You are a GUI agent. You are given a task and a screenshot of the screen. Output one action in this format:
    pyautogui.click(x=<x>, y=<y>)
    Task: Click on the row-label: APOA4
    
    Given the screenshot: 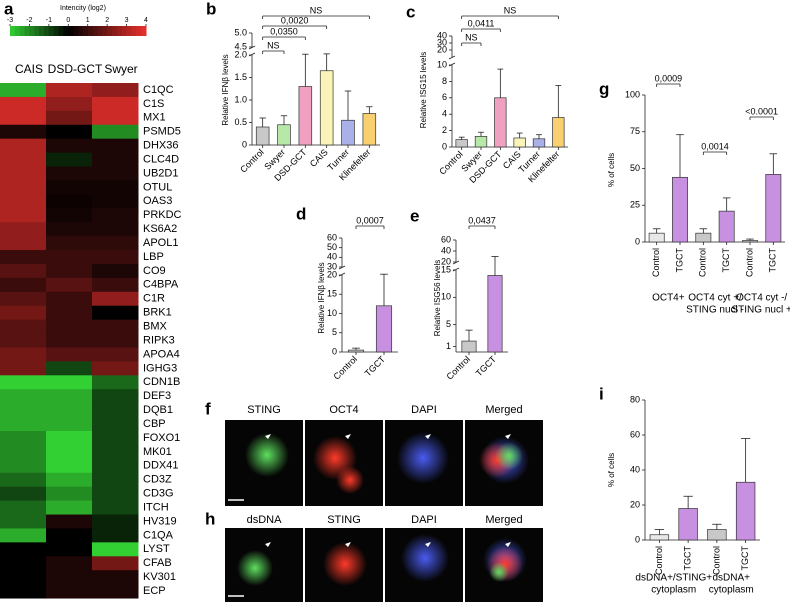 What is the action you would take?
    pyautogui.click(x=161, y=354)
    